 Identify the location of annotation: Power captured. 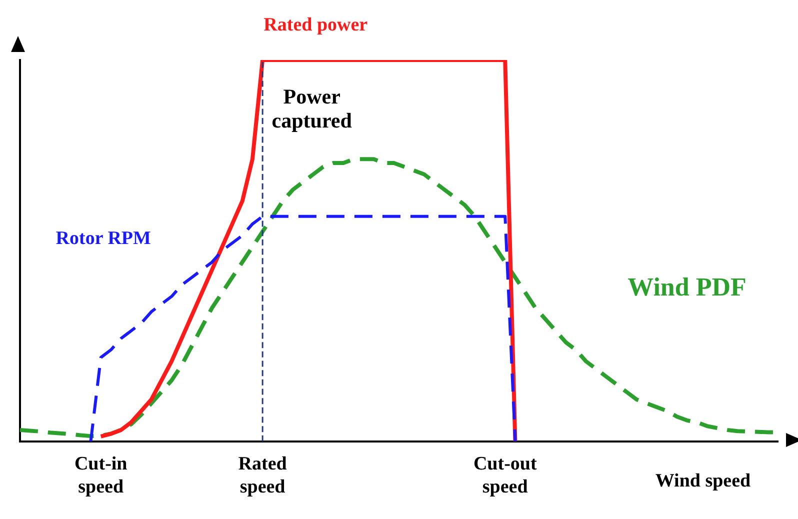
(312, 108).